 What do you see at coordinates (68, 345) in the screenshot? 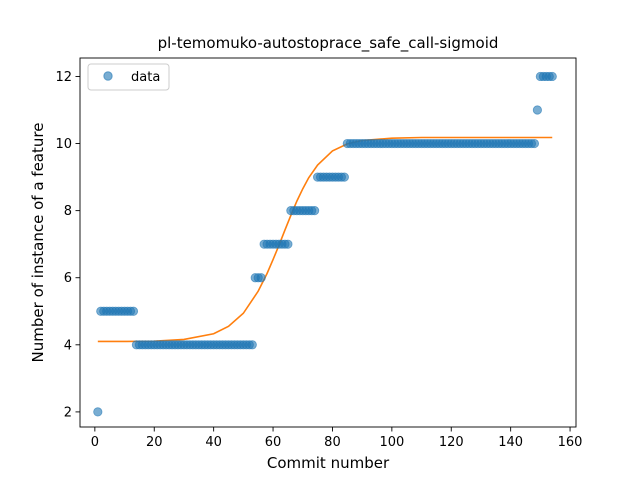
I see `y-tick-label: 4` at bounding box center [68, 345].